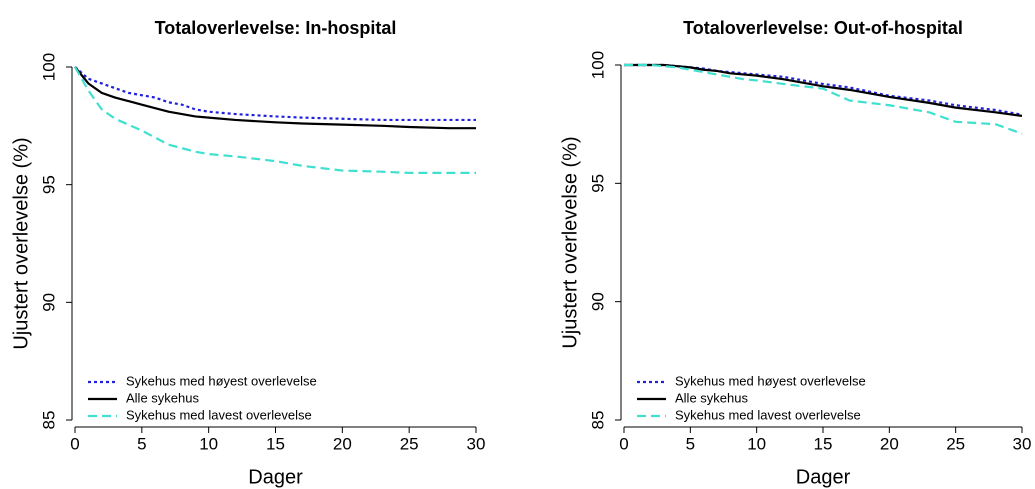 Image resolution: width=1035 pixels, height=489 pixels. What do you see at coordinates (823, 28) in the screenshot?
I see `chart-title: Totaloverlevelse: Out-of-hospital` at bounding box center [823, 28].